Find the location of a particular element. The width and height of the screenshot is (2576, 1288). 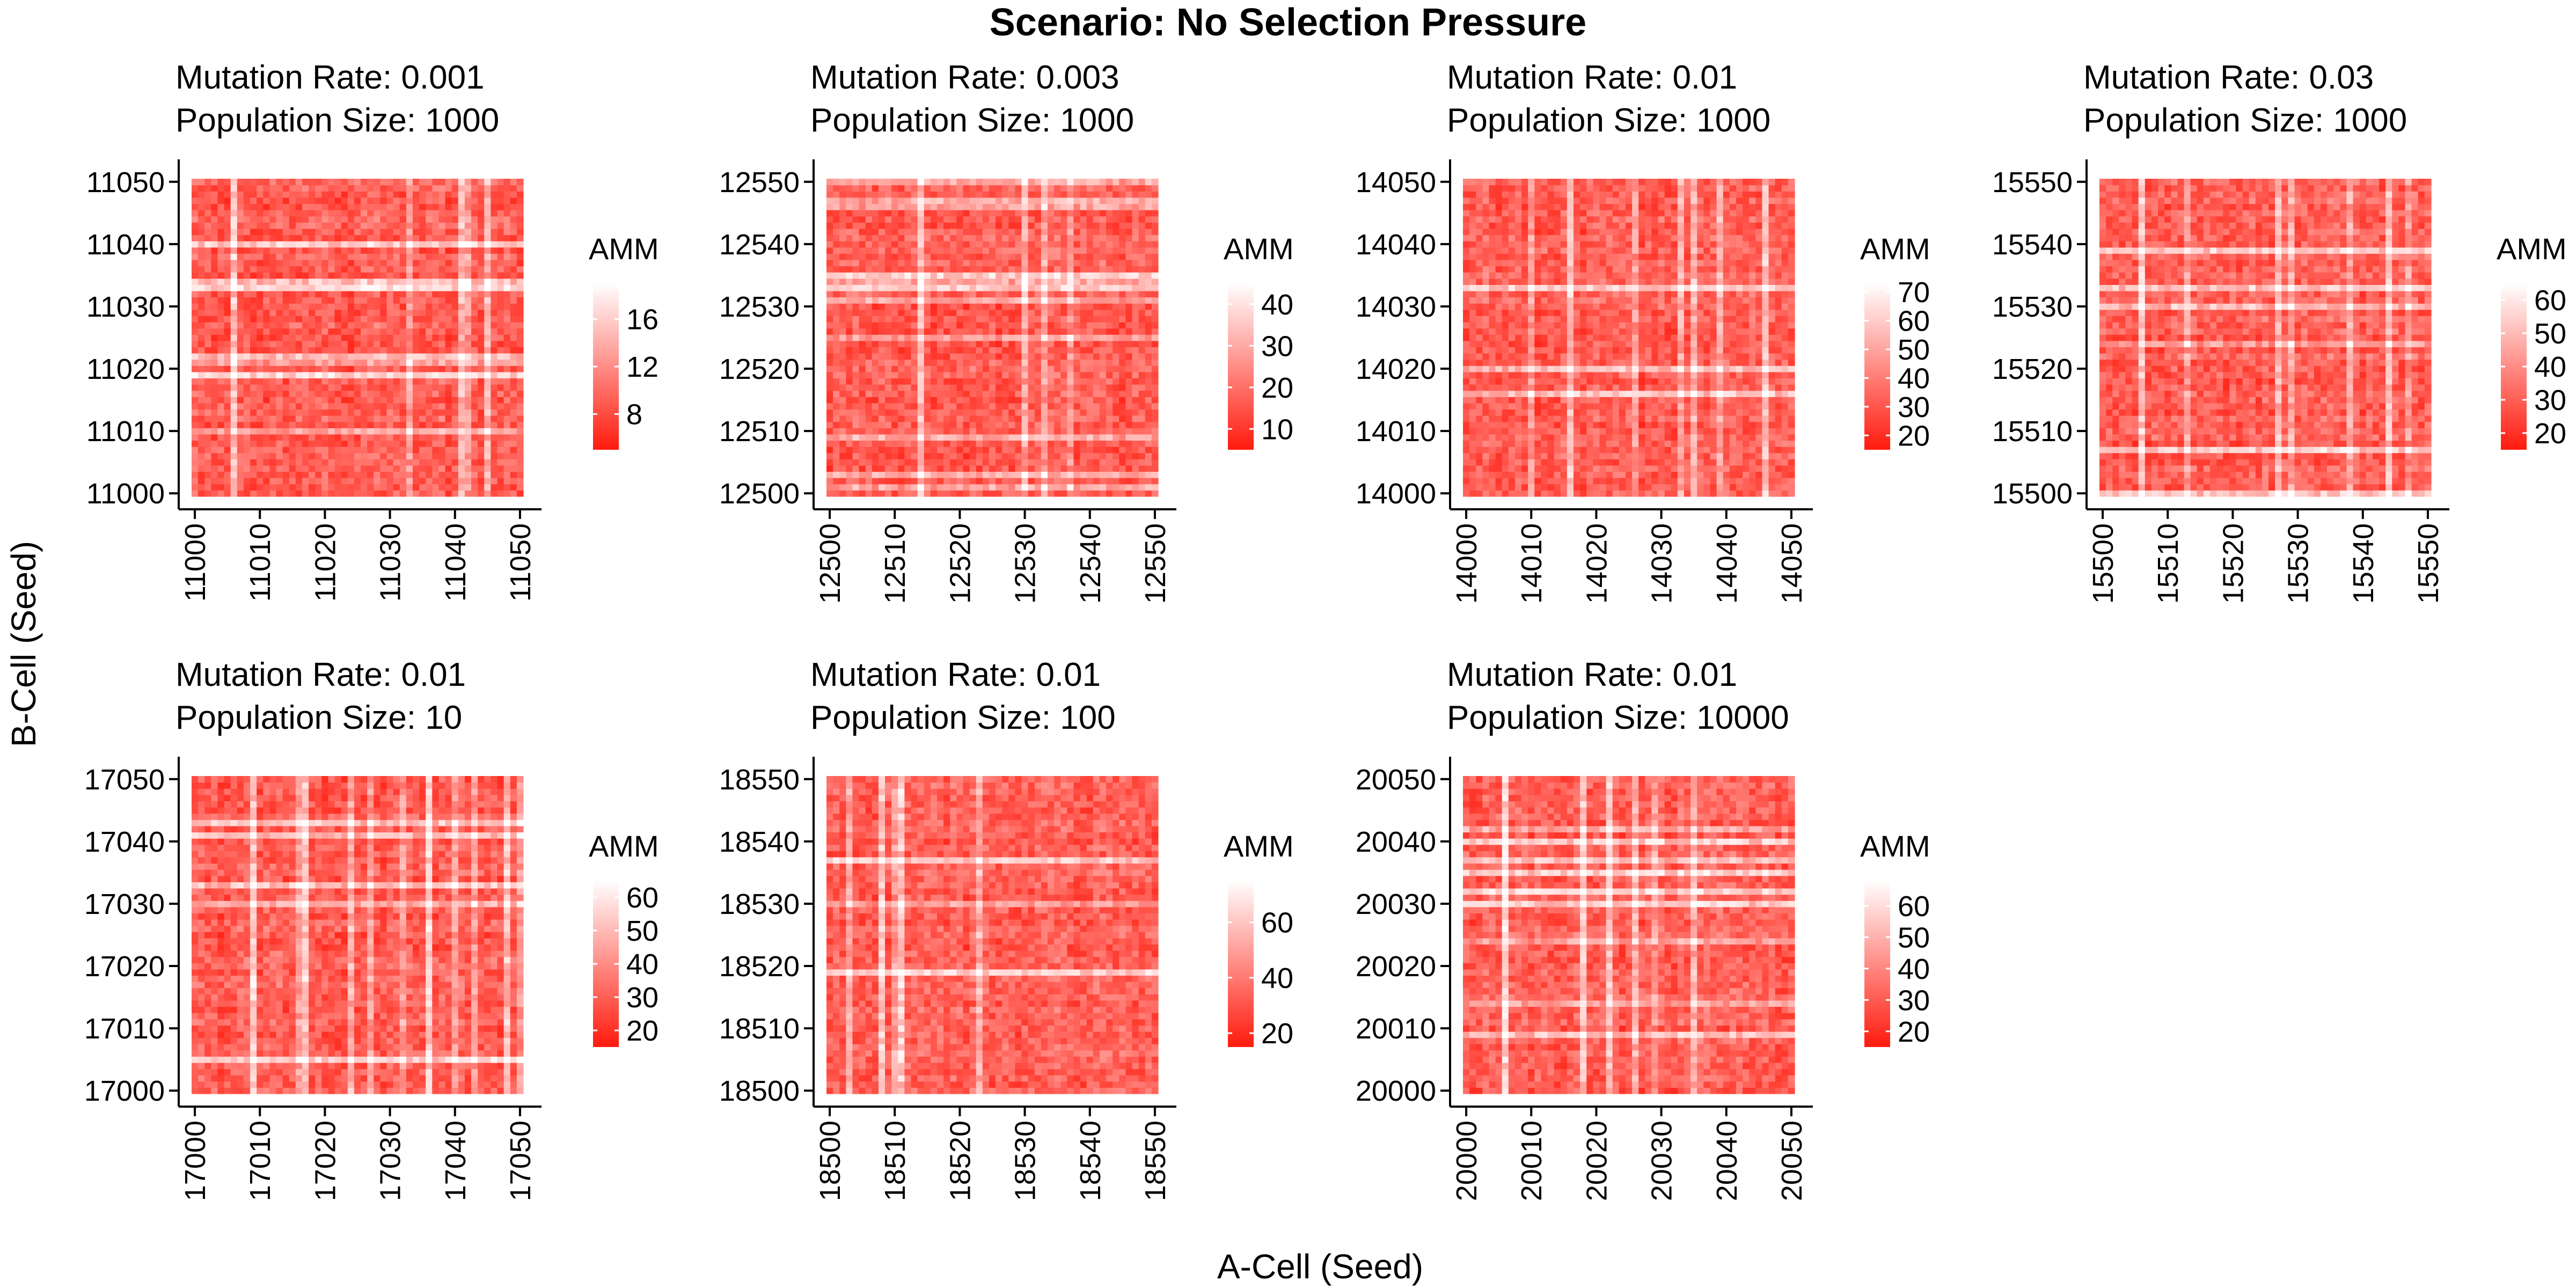

panel-title-population-size: Population Size: 1000 is located at coordinates (972, 120).